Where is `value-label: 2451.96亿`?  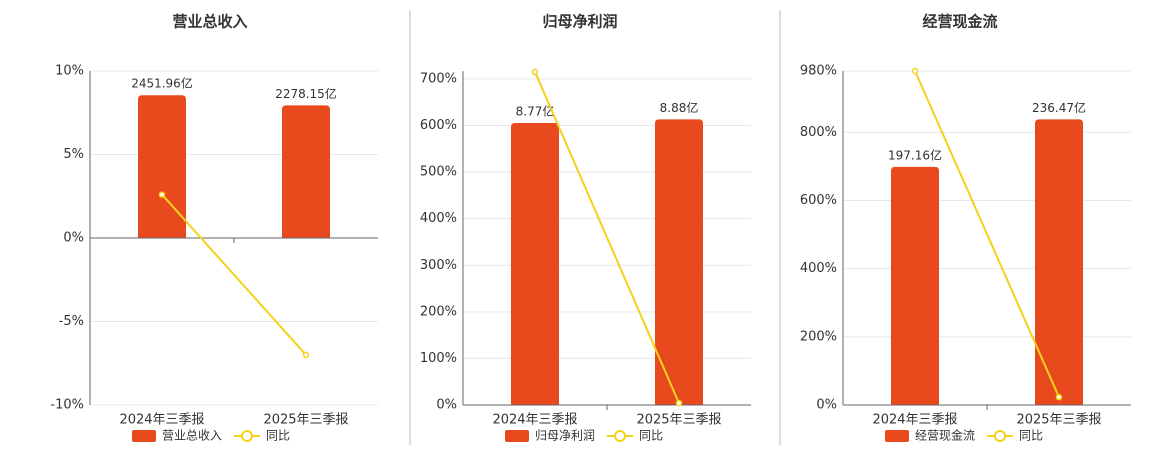
value-label: 2451.96亿 is located at coordinates (162, 83).